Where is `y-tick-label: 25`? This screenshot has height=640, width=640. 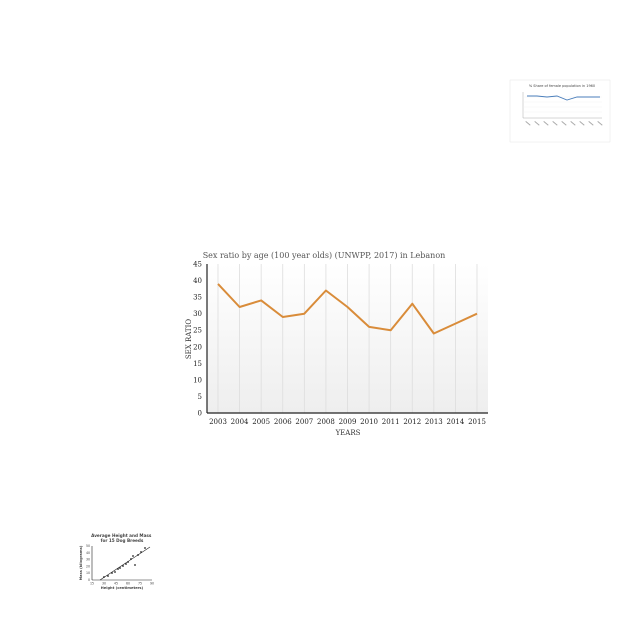
y-tick-label: 25 is located at coordinates (197, 331).